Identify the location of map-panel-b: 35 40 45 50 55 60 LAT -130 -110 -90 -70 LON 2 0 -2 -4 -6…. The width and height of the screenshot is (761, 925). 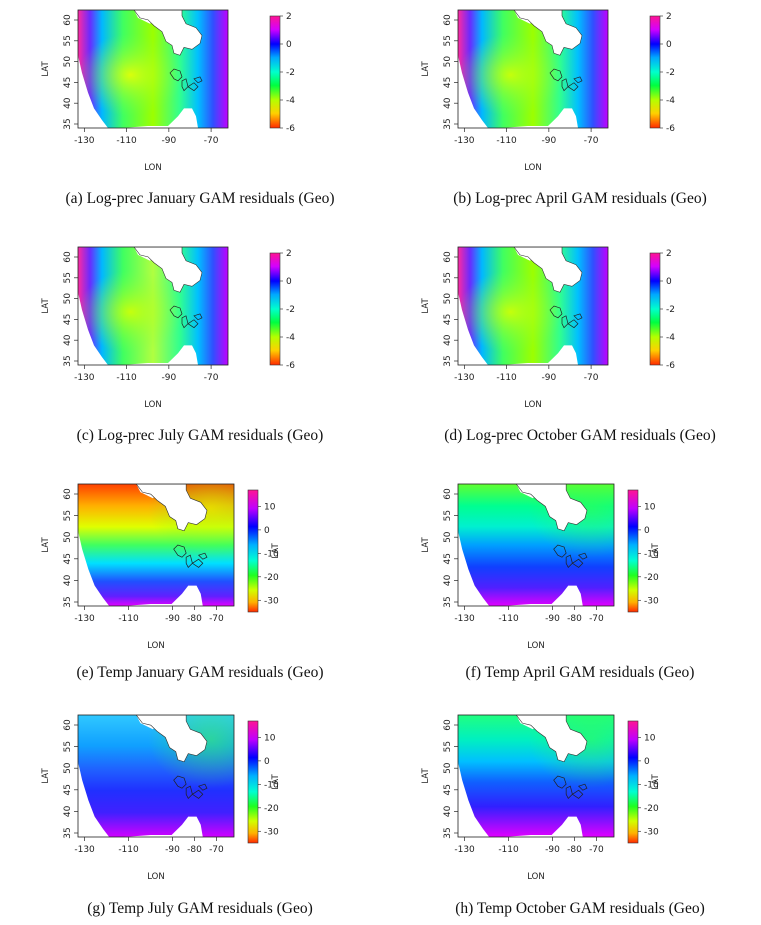
(580, 110).